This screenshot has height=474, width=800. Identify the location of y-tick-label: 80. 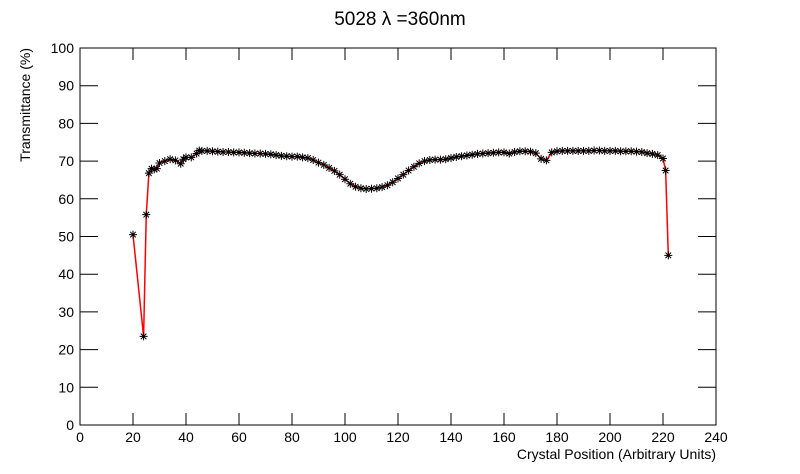
(66, 123).